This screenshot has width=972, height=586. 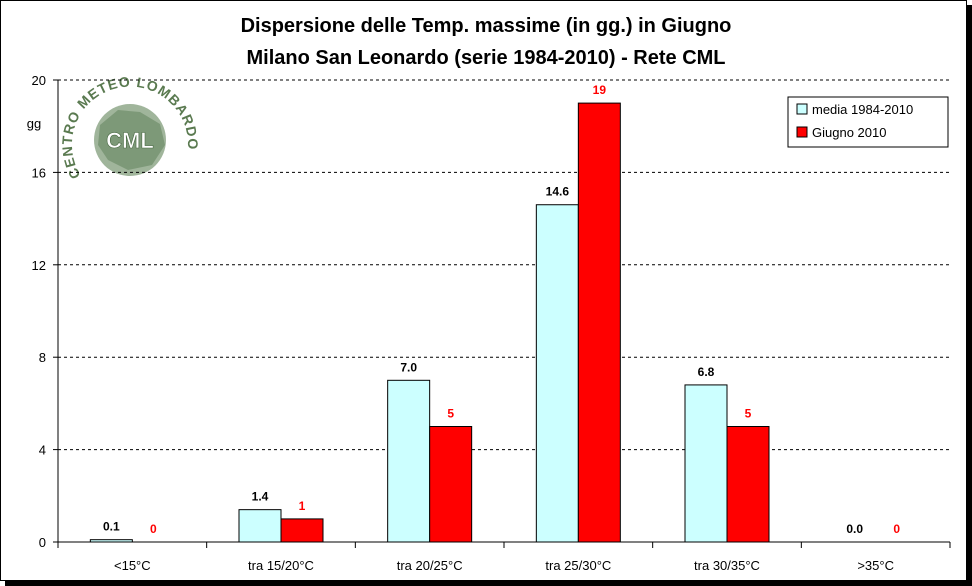 I want to click on y-tick-label: 0, so click(x=42, y=542).